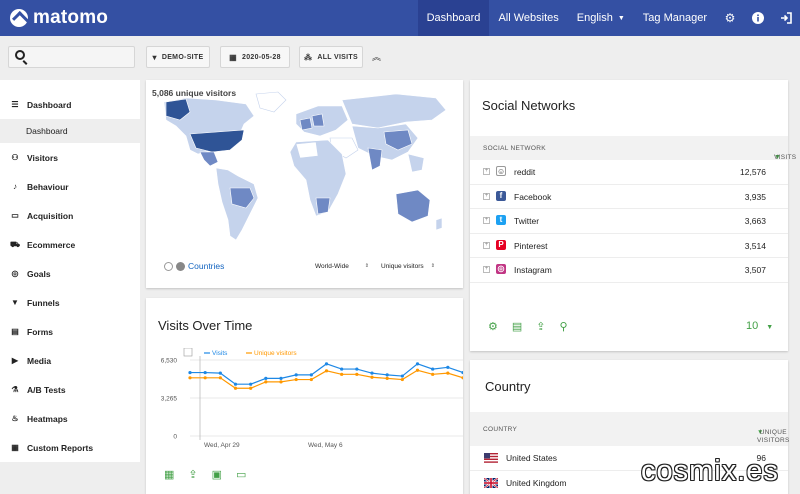 The width and height of the screenshot is (800, 494). I want to click on collapse-icon: ︽, so click(377, 57).